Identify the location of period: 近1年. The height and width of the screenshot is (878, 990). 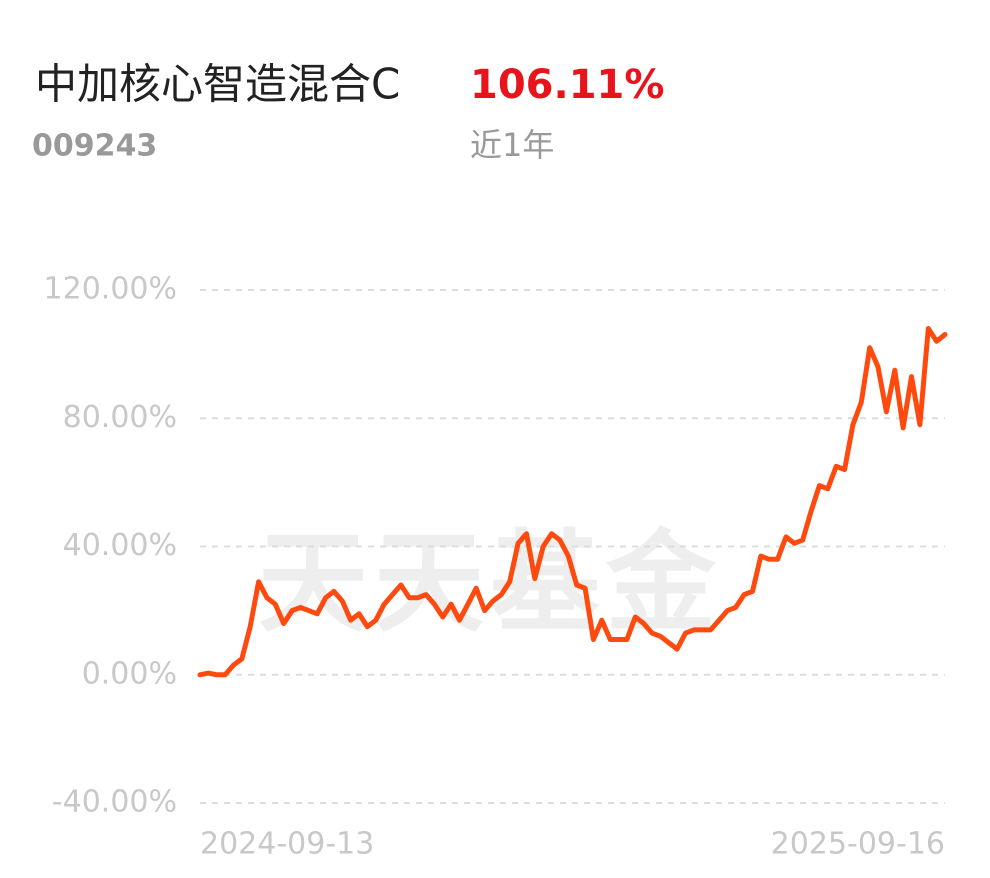
(512, 145).